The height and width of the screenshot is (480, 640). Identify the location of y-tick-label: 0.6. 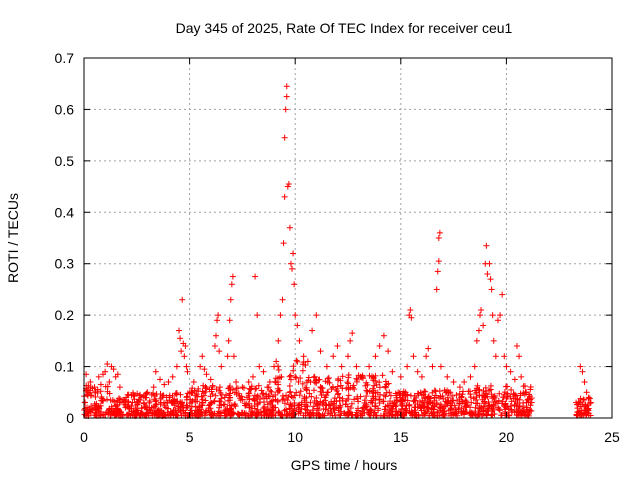
(65, 109).